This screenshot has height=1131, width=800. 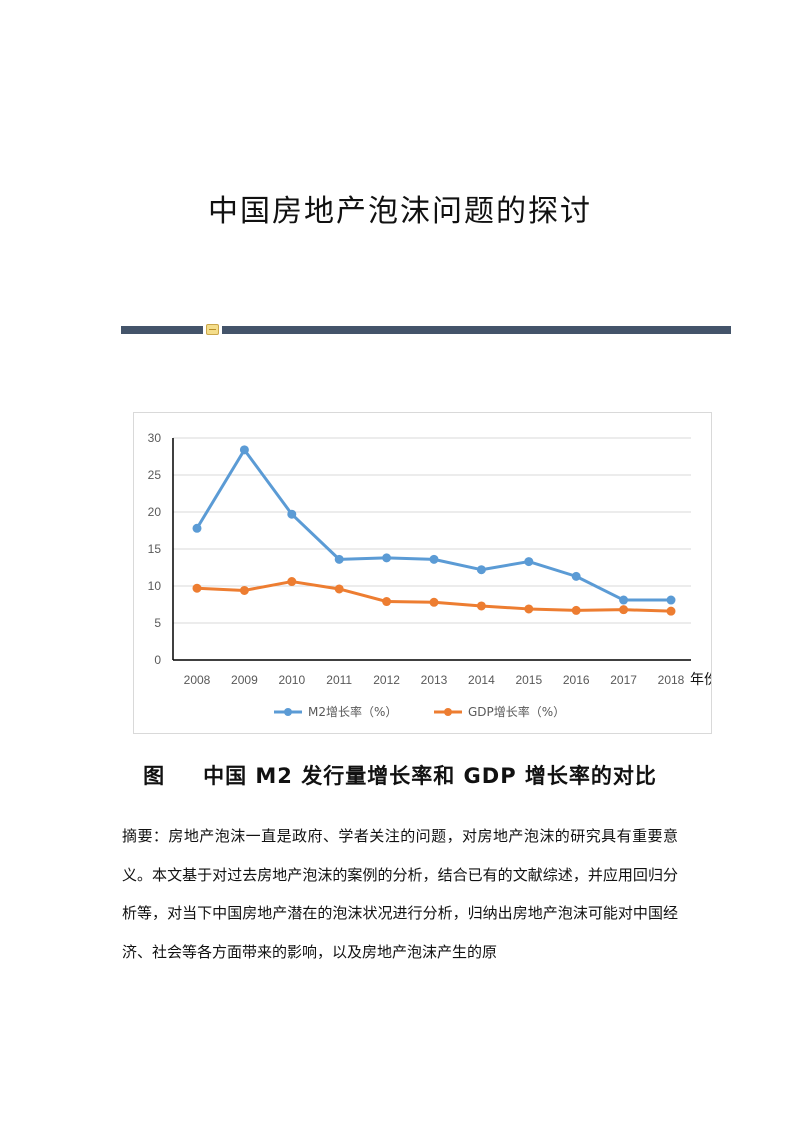 I want to click on y-tick-label: 10, so click(x=155, y=586).